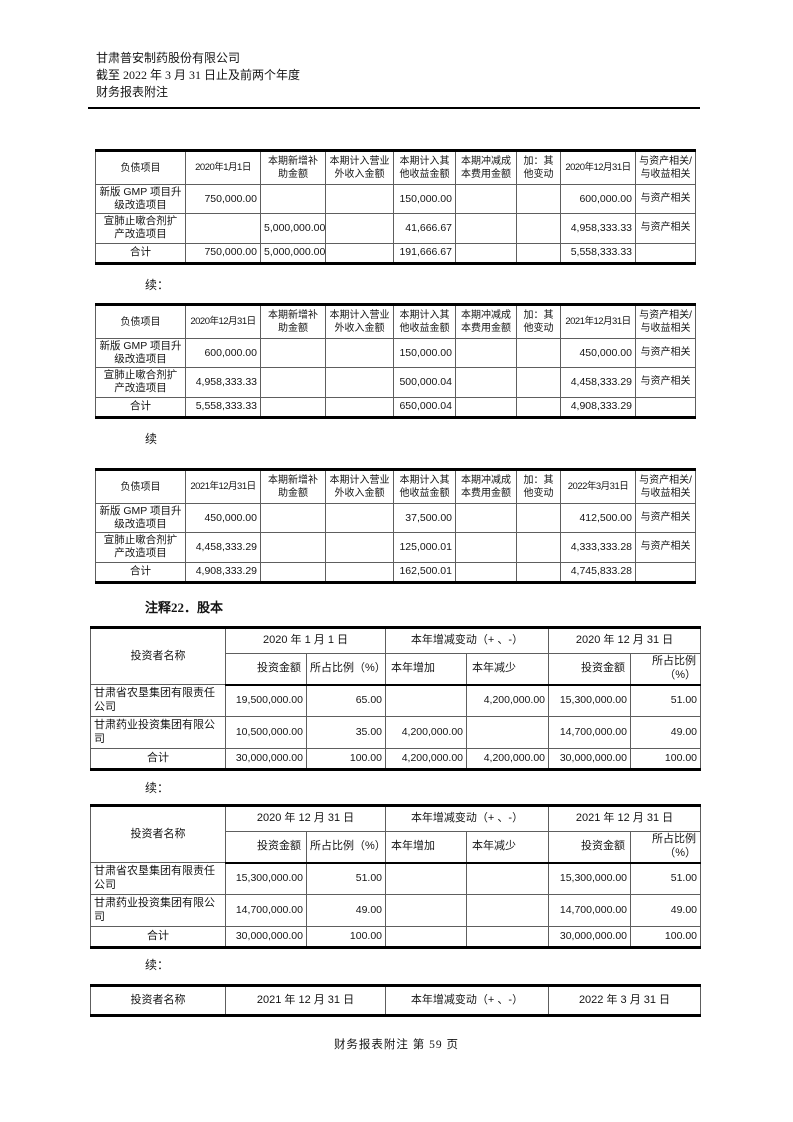  What do you see at coordinates (396, 847) in the screenshot?
I see `subheader-row: 投资金额 所占比例（%） 本年增加 本年减少 投资金额 所占比例（%）` at bounding box center [396, 847].